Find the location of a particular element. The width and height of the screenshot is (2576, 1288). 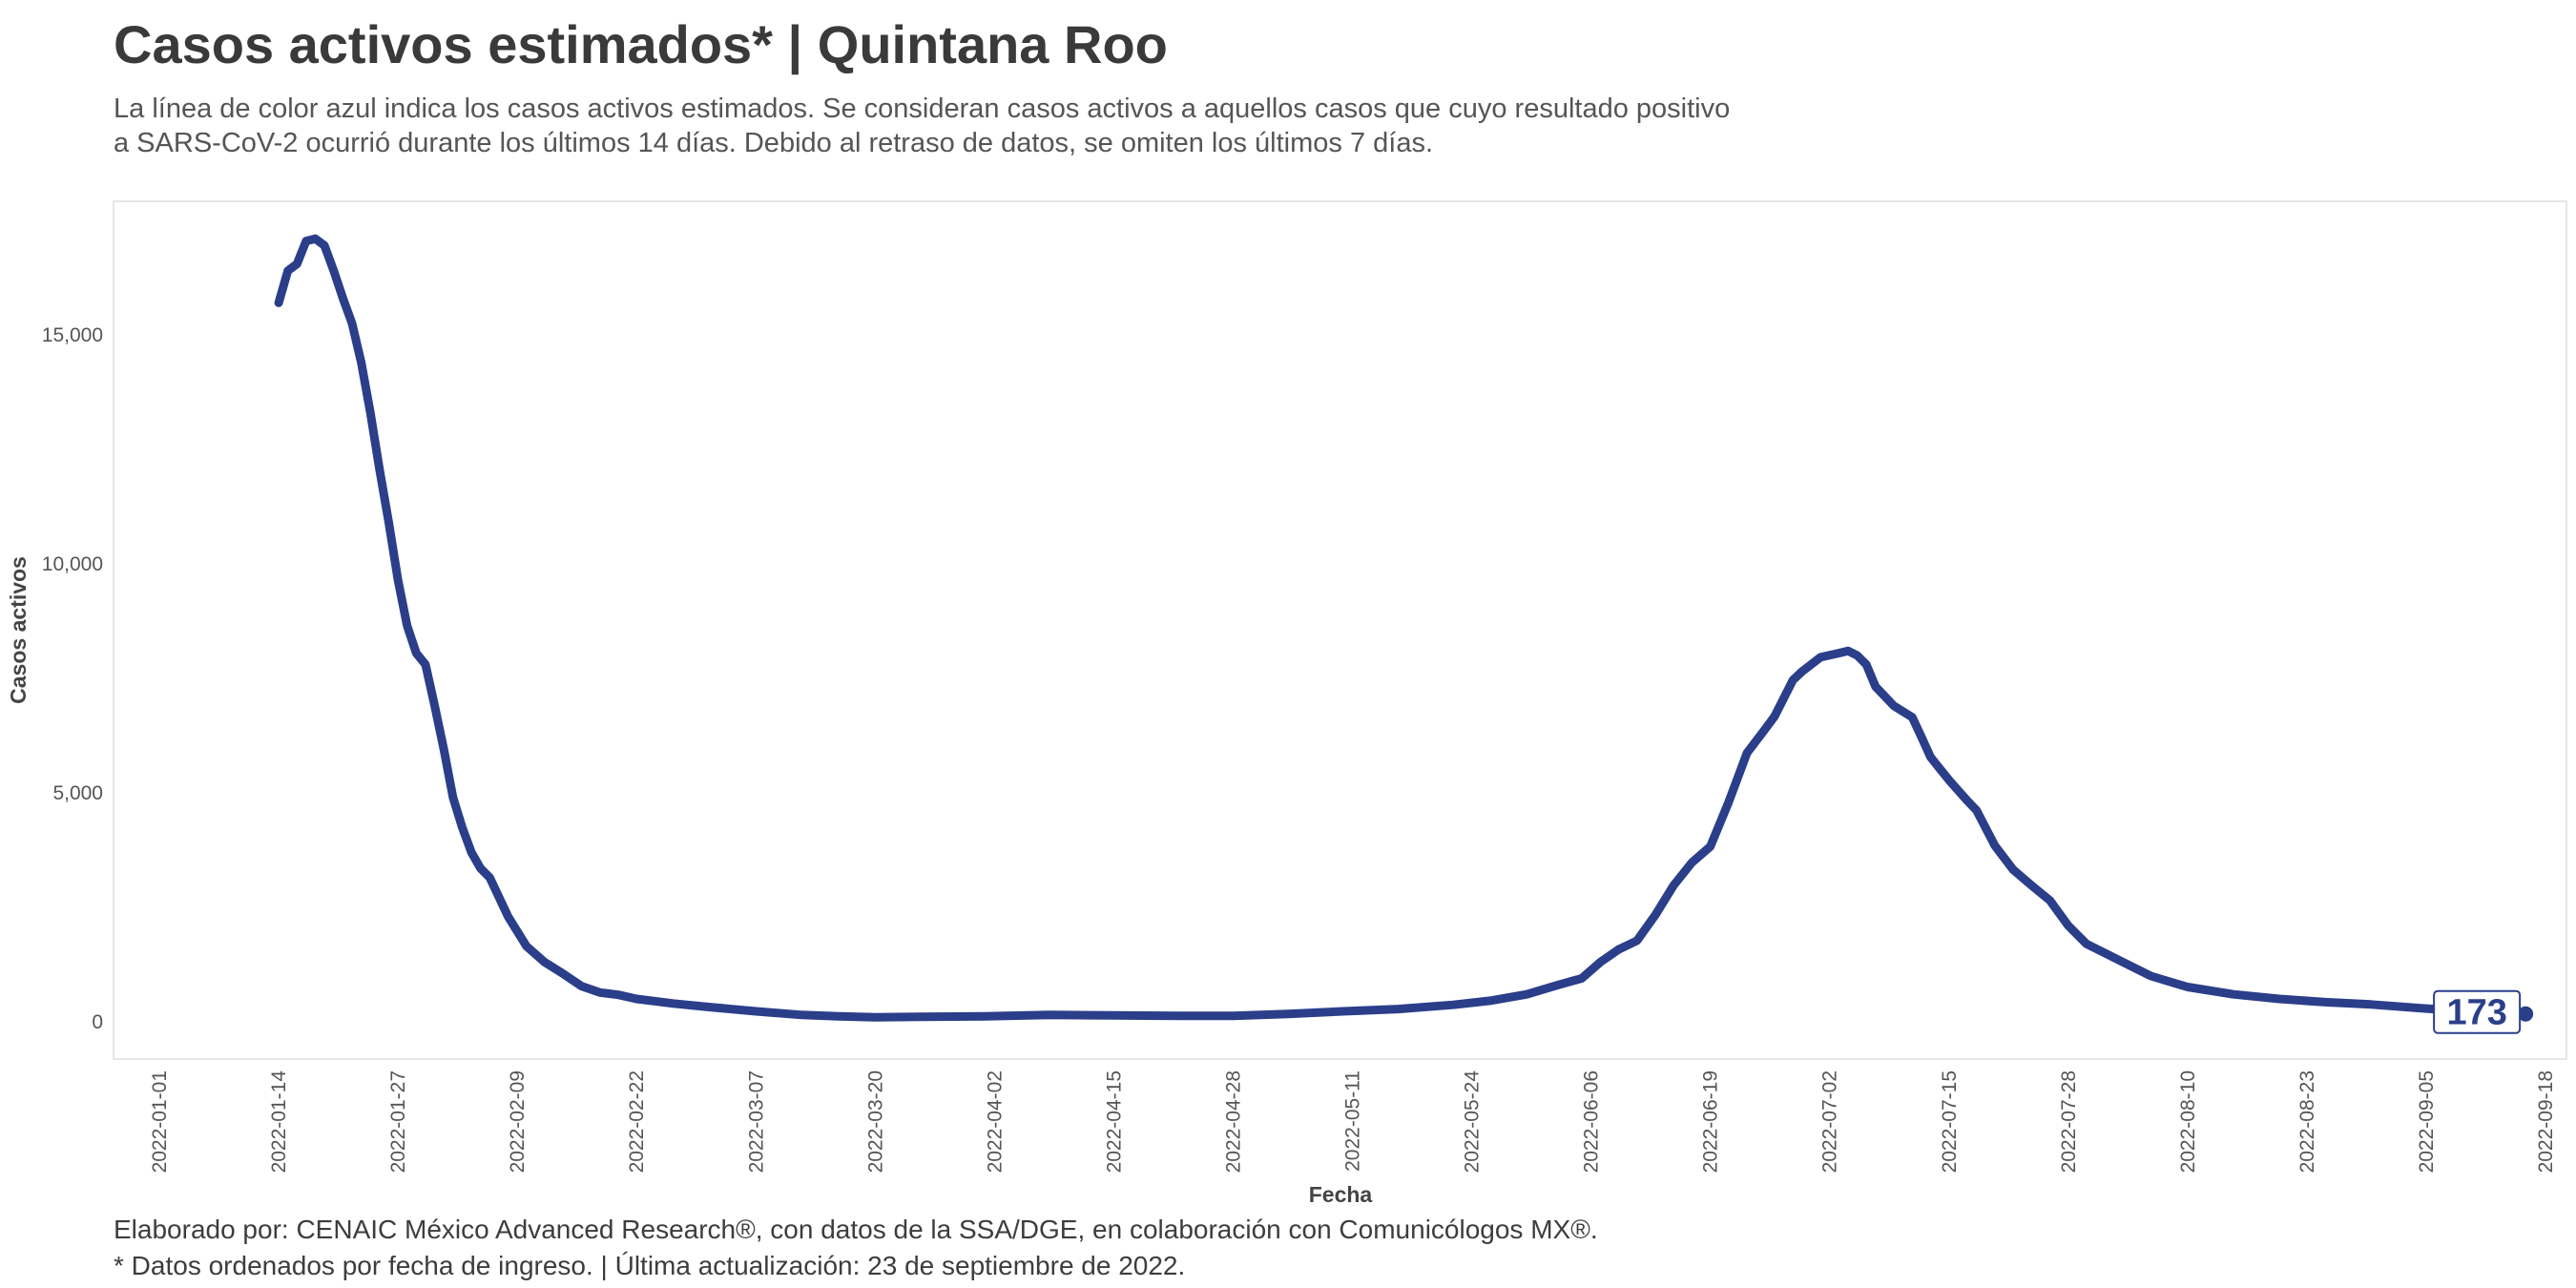

y-axis-title: Casos activos is located at coordinates (18, 630).